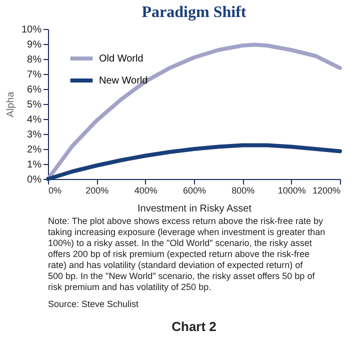  What do you see at coordinates (34, 90) in the screenshot?
I see `y-tick-label: 6%` at bounding box center [34, 90].